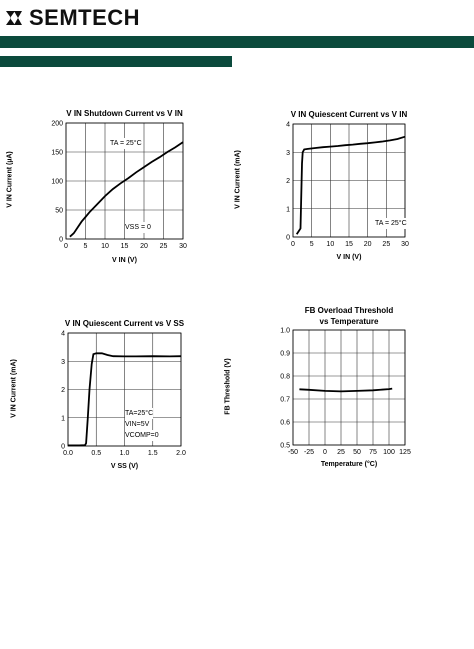 This screenshot has width=474, height=649. Describe the element at coordinates (349, 321) in the screenshot. I see `chart-subtitle: vs Temperature` at that location.